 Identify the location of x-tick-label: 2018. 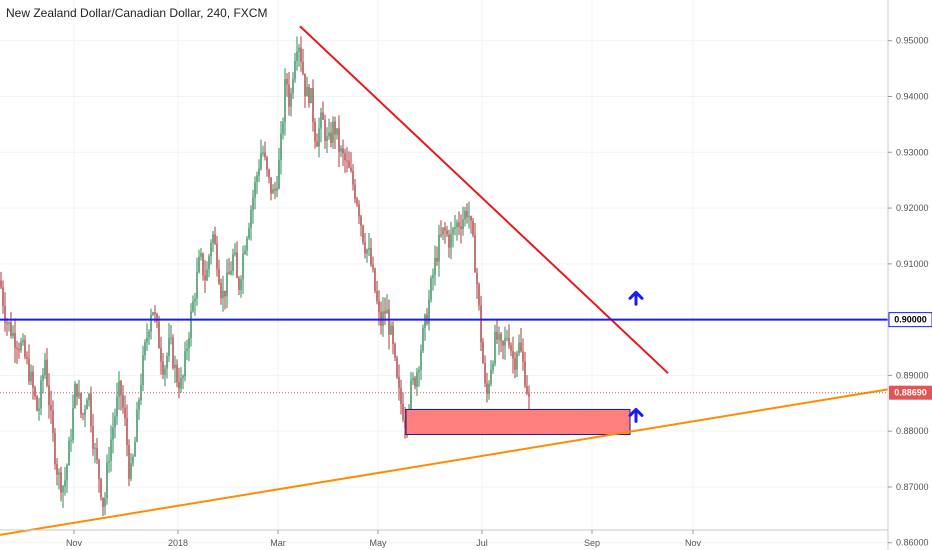
(178, 543).